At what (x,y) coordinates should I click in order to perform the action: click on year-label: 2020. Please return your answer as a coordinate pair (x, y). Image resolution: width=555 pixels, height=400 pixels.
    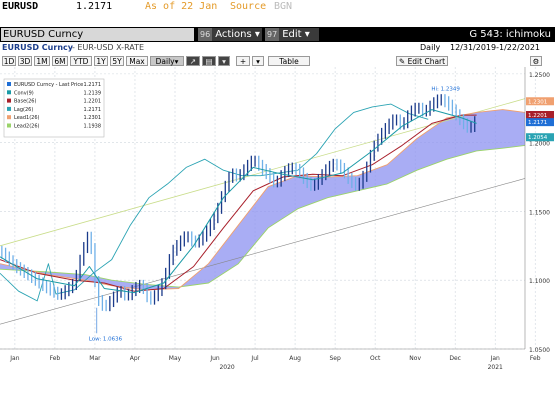
    Looking at the image, I should click on (226, 367).